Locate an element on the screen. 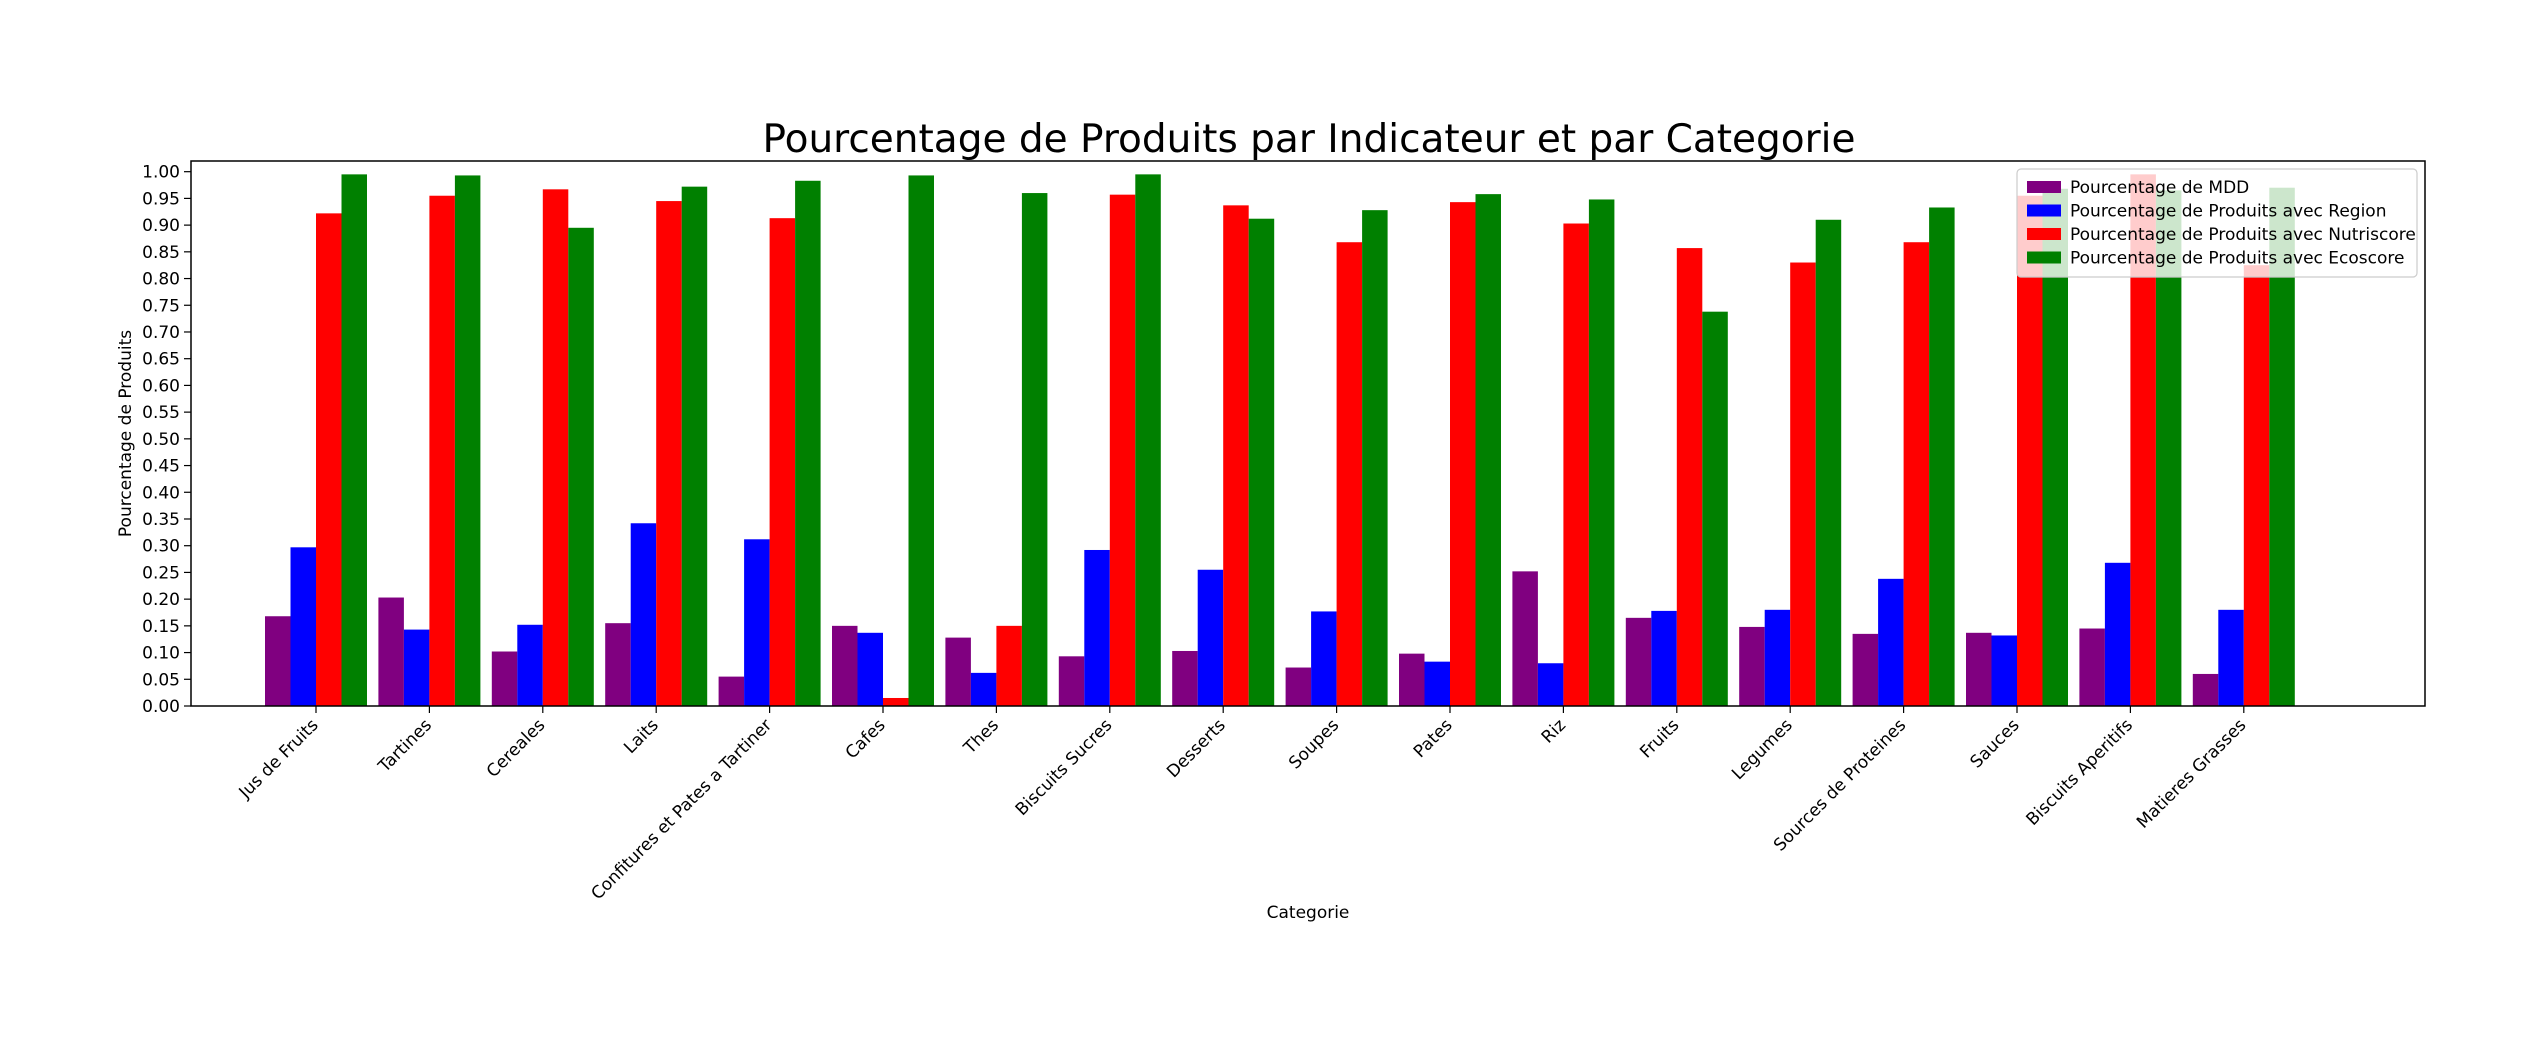  y-tick-label: 0.70 is located at coordinates (161, 333).